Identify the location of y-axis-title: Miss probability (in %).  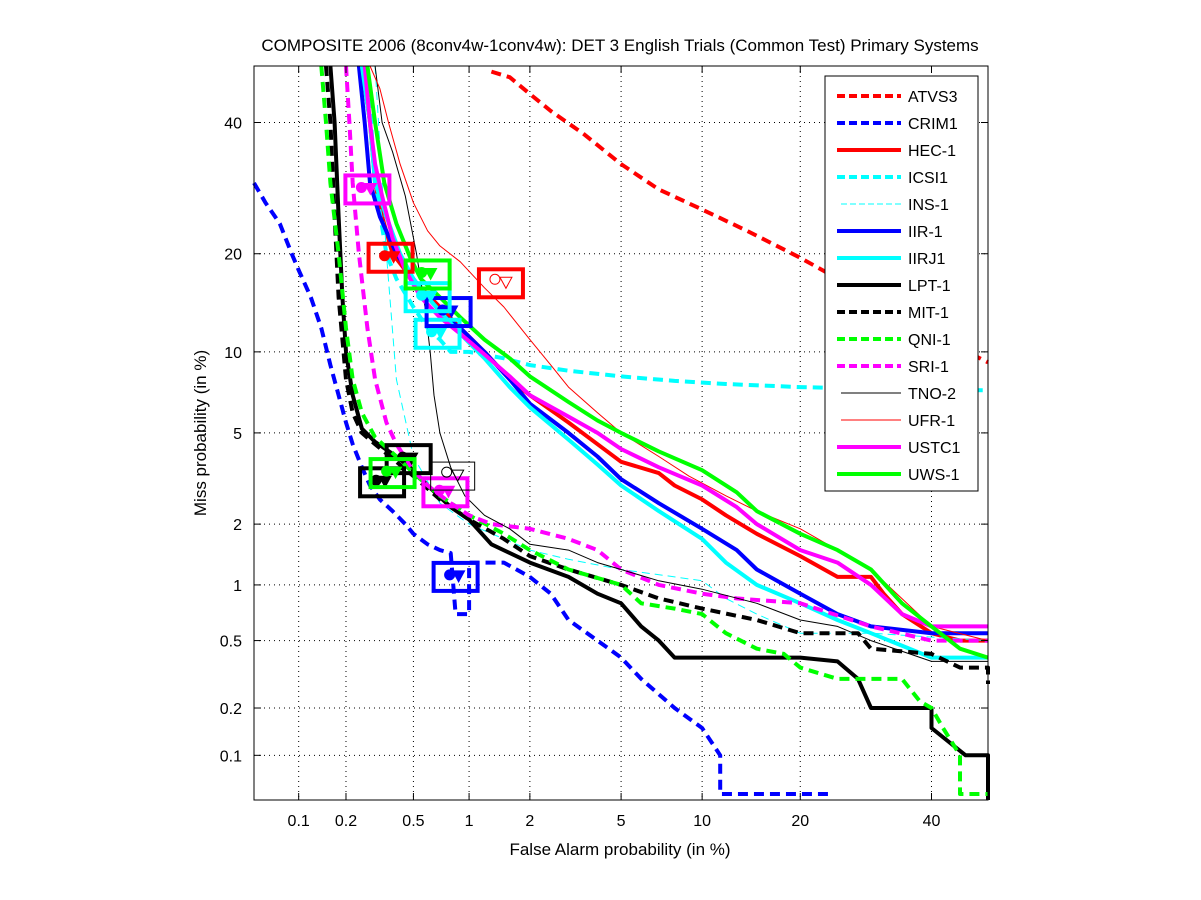
(200, 433).